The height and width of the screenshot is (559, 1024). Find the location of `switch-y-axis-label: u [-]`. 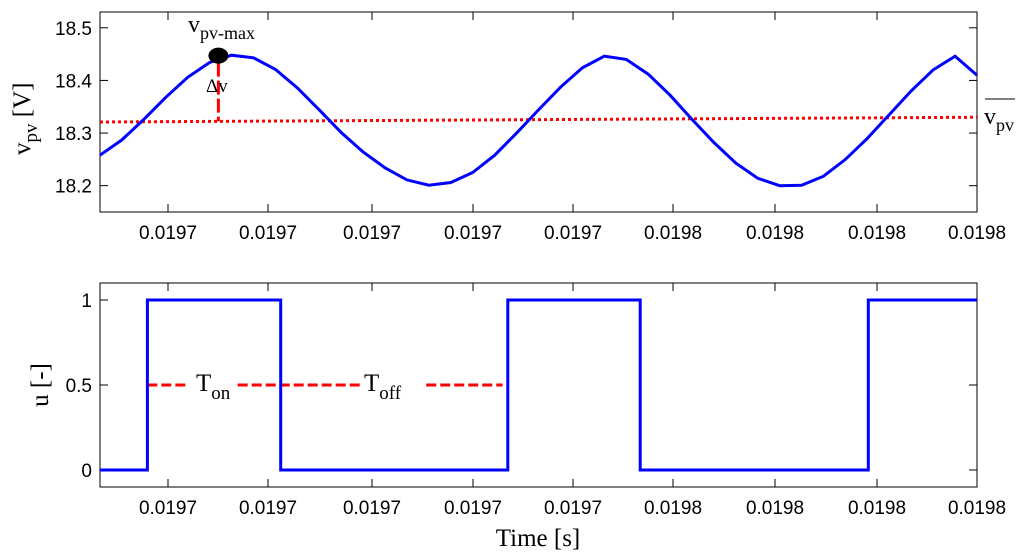

switch-y-axis-label: u [-] is located at coordinates (40, 385).